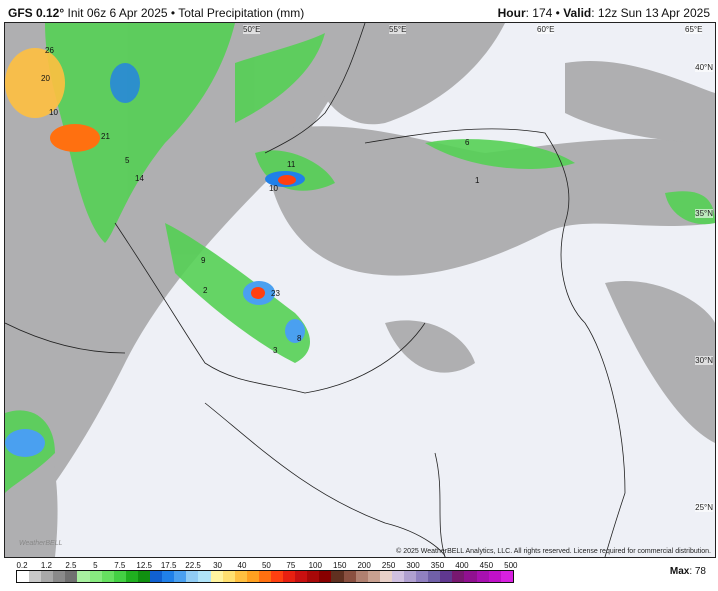 This screenshot has width=718, height=591. What do you see at coordinates (700, 571) in the screenshot?
I see `max-number: 78` at bounding box center [700, 571].